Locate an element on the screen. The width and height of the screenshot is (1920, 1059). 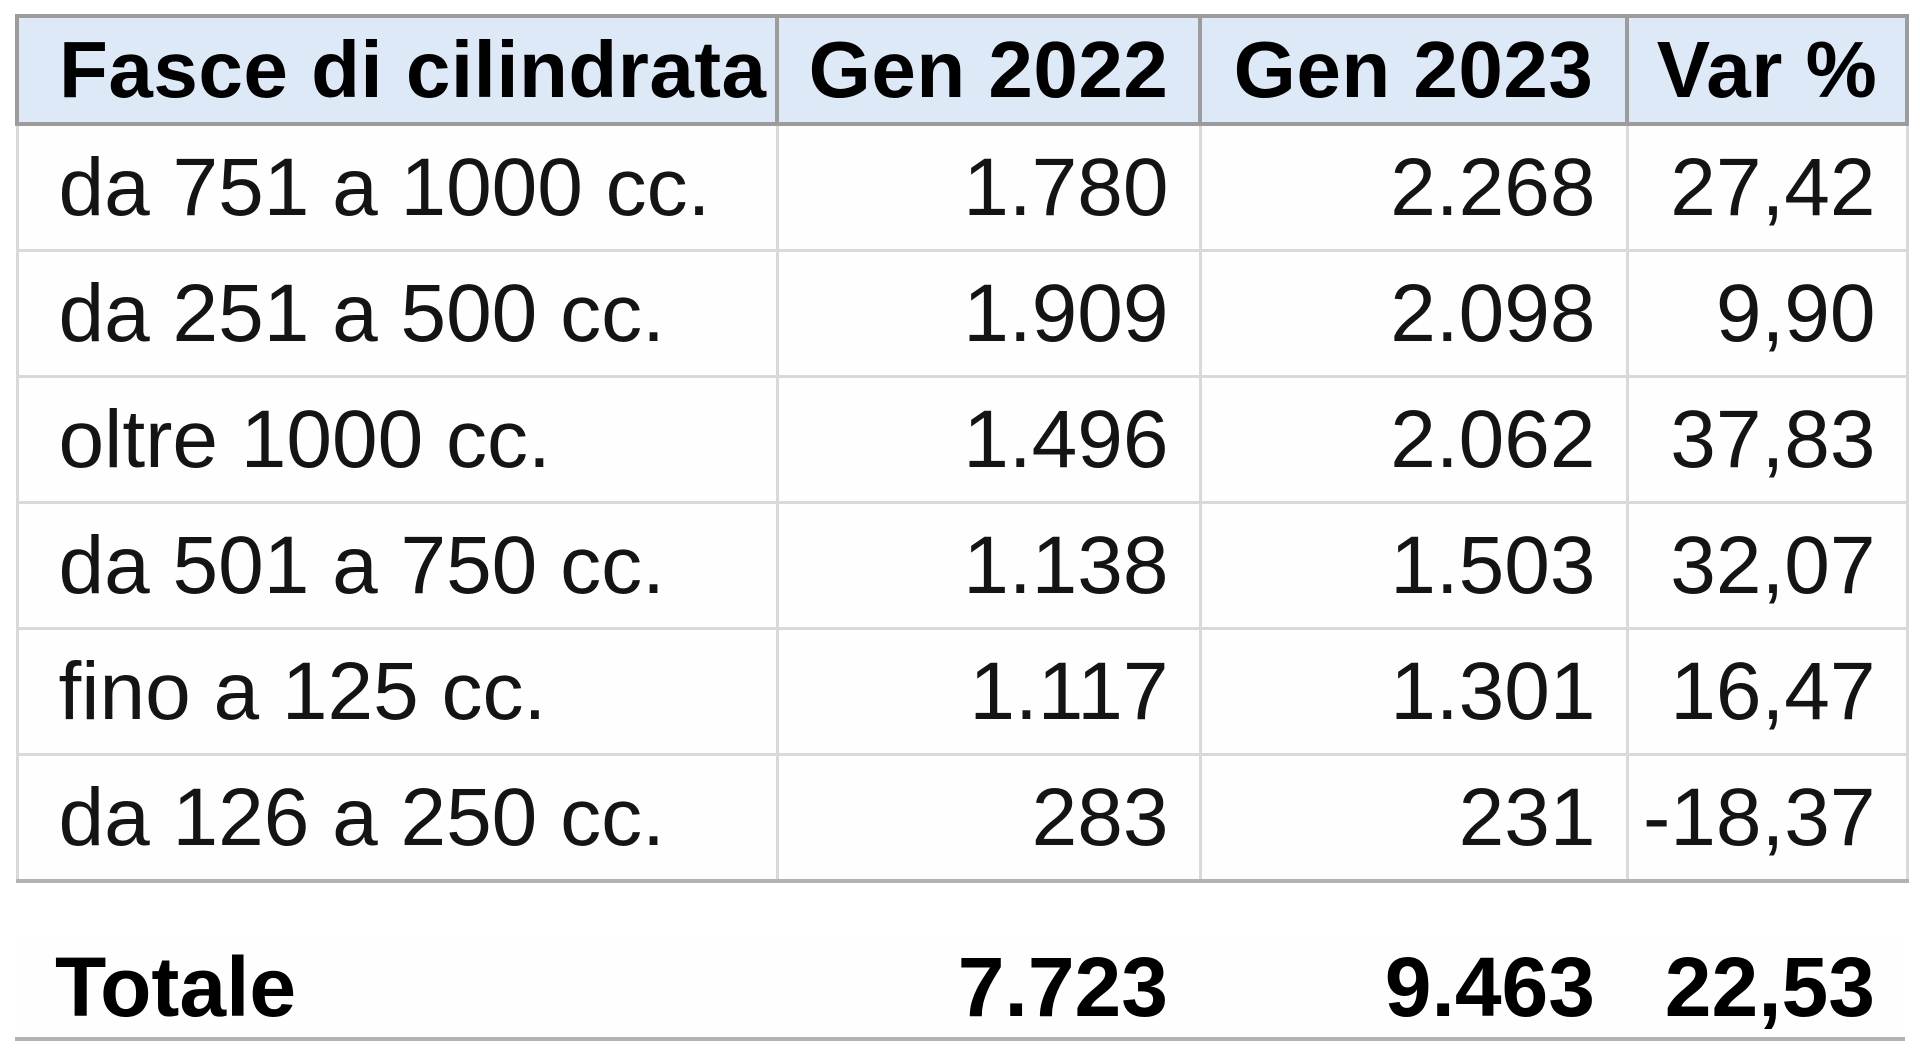
total-var-pct: 22,53 is located at coordinates (1765, 989).